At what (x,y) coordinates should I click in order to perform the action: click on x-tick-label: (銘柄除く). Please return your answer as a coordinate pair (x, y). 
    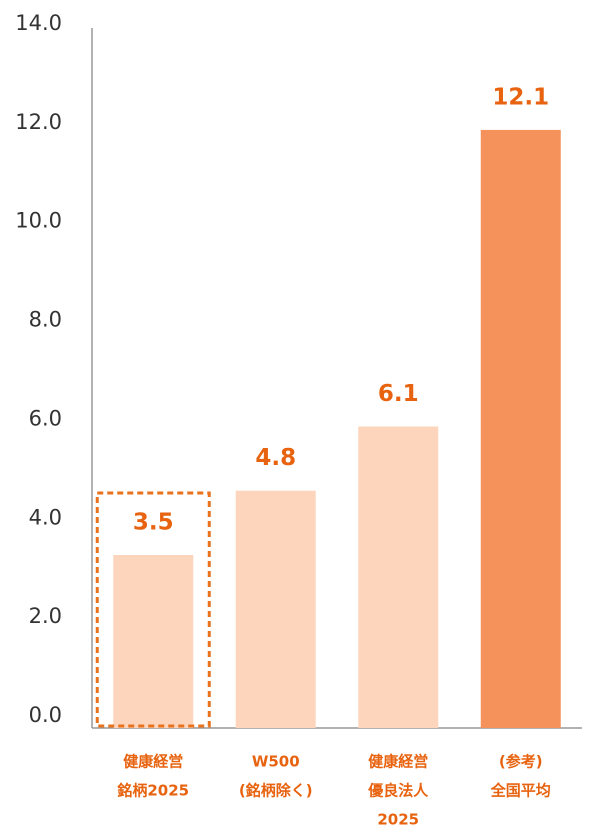
    Looking at the image, I should click on (276, 791).